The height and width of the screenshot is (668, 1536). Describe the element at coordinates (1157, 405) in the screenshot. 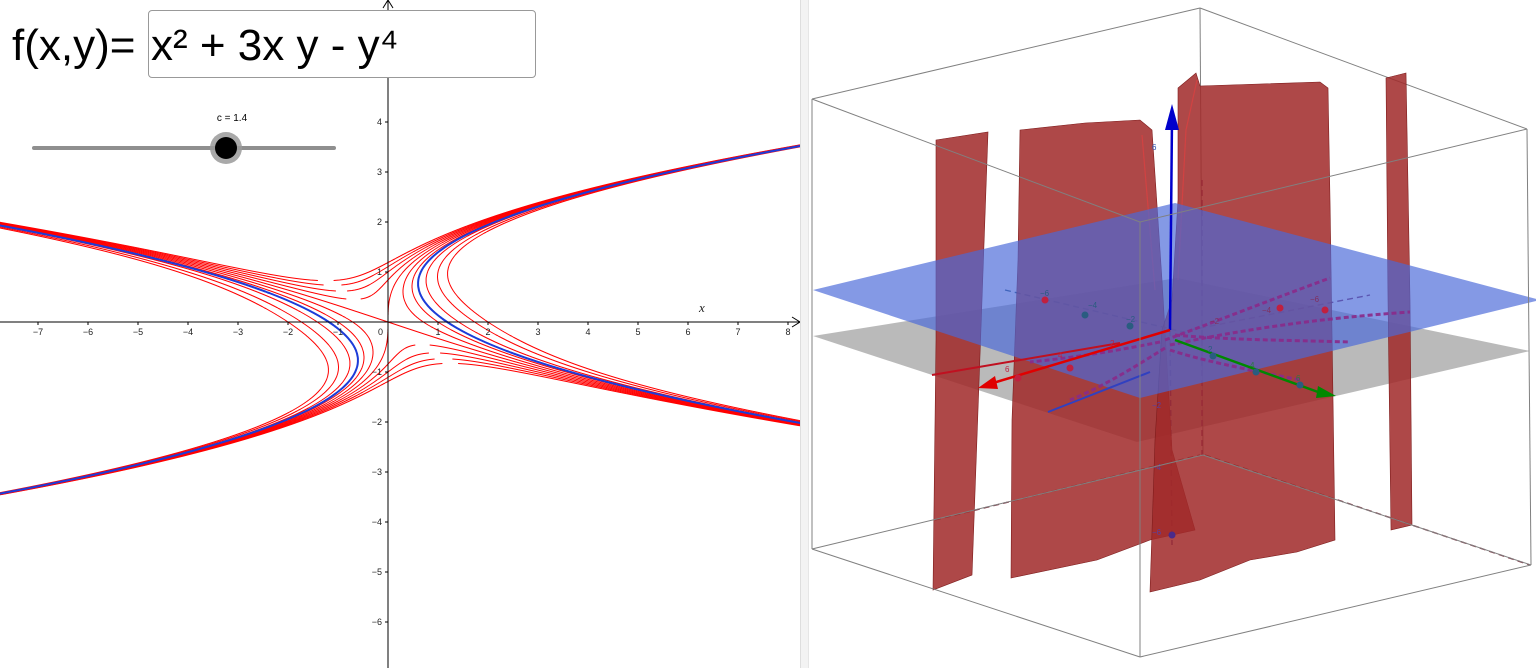

I see `blue-axis-label: −2` at that location.